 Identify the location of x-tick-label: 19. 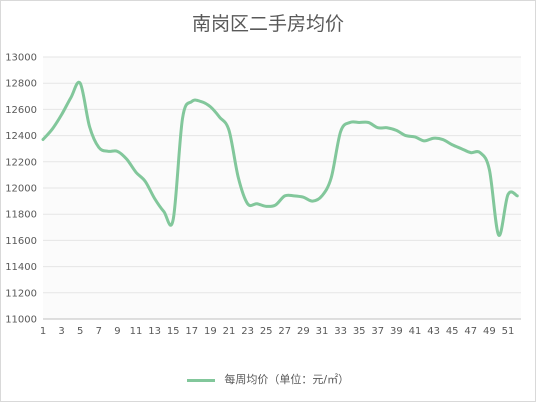
(210, 331).